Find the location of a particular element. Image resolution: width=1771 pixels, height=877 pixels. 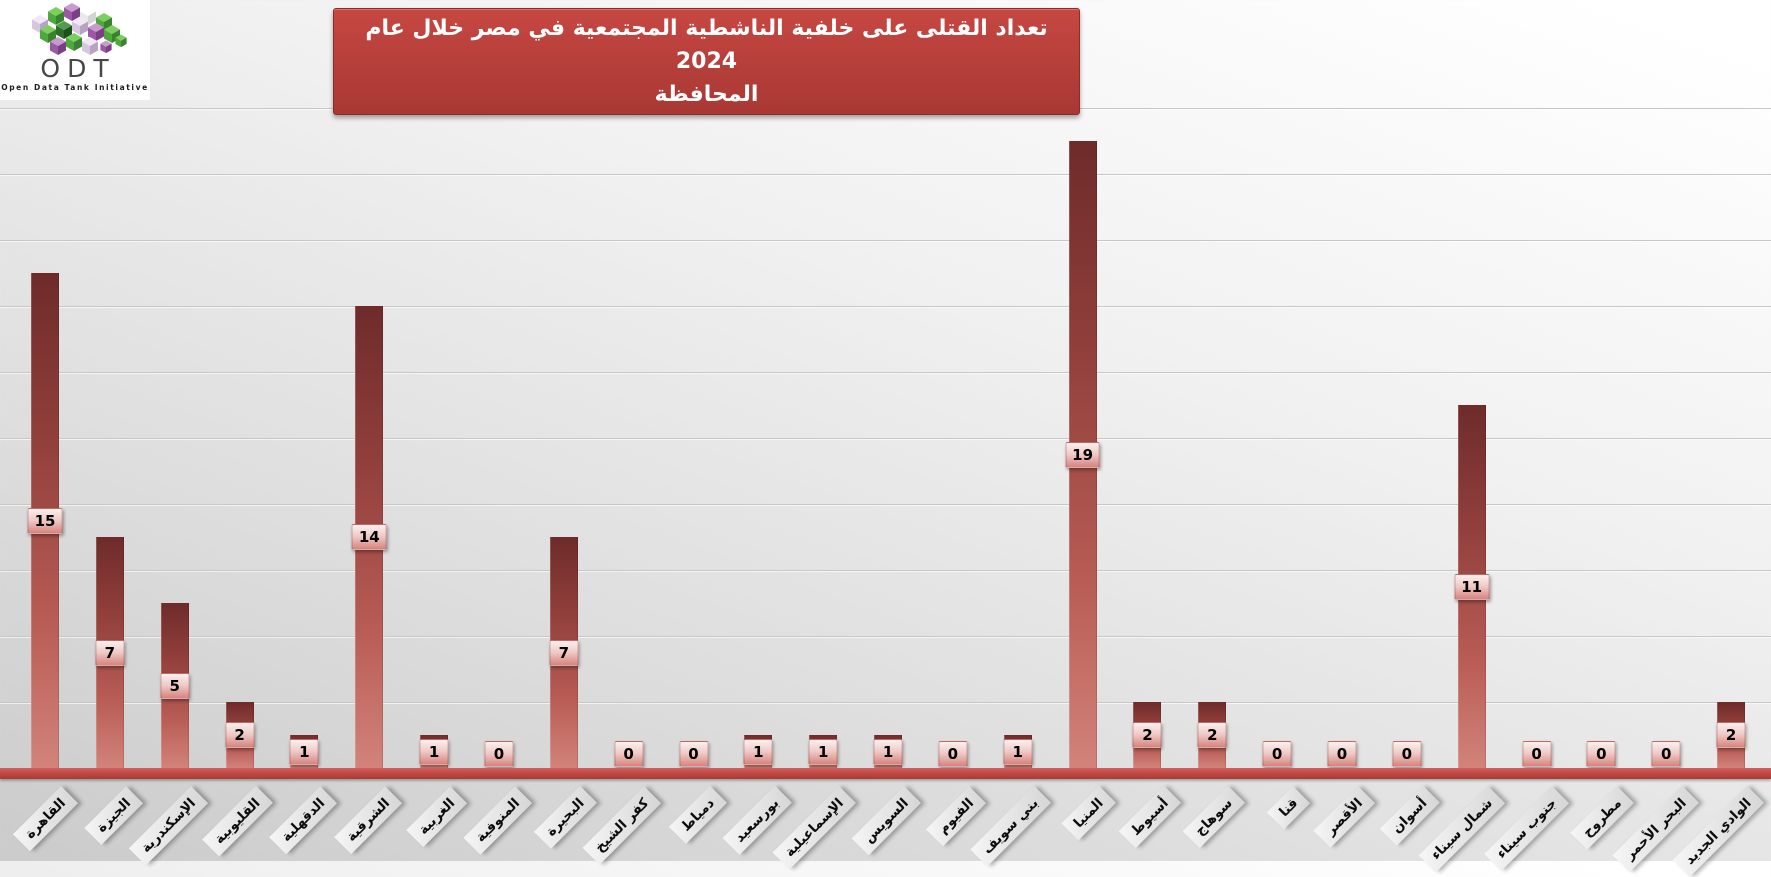

x-axis-tick-label: المنيا is located at coordinates (1088, 813).